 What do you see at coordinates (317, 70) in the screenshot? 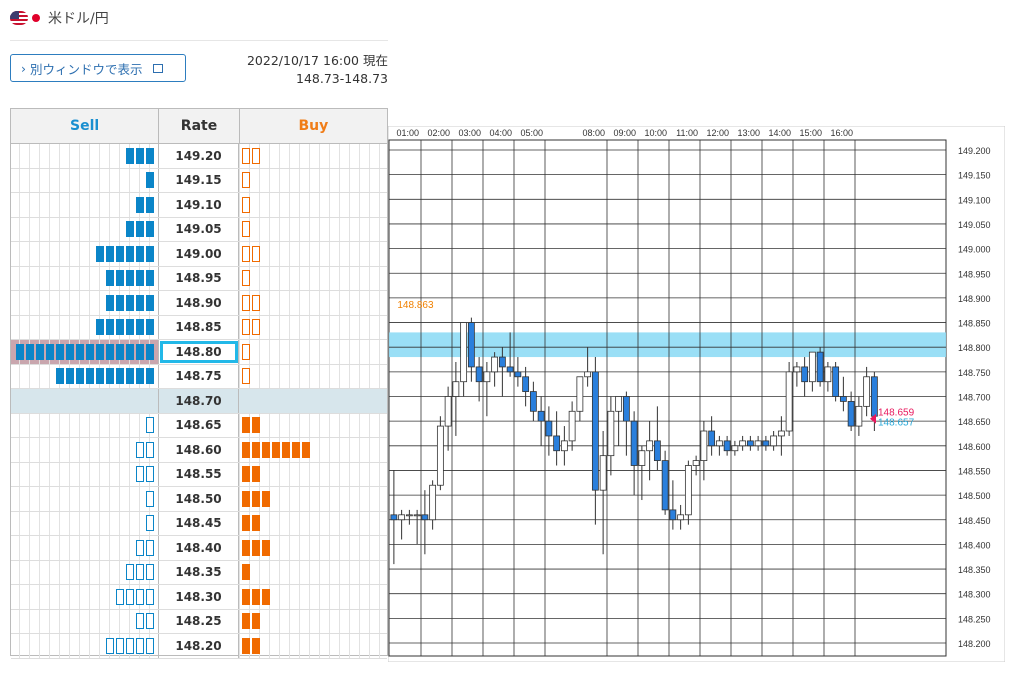
I see `timestamp-block: 2022/10/17 16:00 現在 148.73-148.73` at bounding box center [317, 70].